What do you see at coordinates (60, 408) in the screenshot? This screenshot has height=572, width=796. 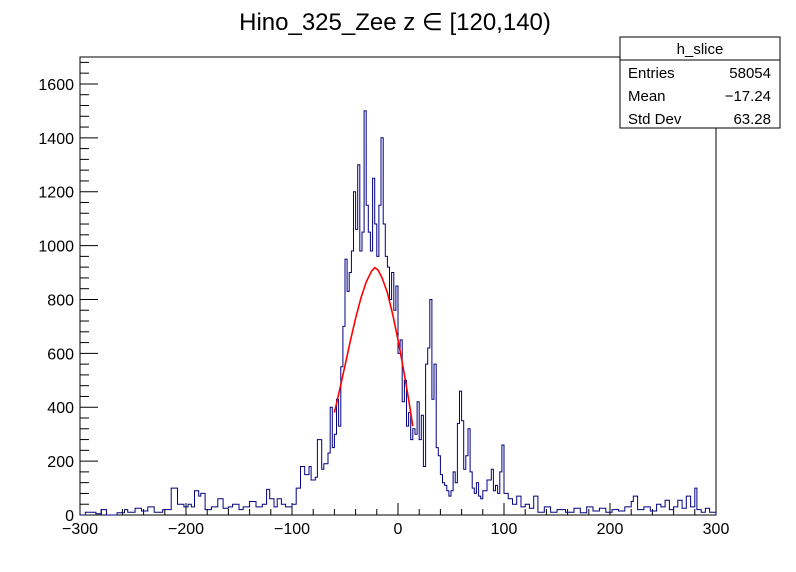 I see `y-tick-label: 400` at bounding box center [60, 408].